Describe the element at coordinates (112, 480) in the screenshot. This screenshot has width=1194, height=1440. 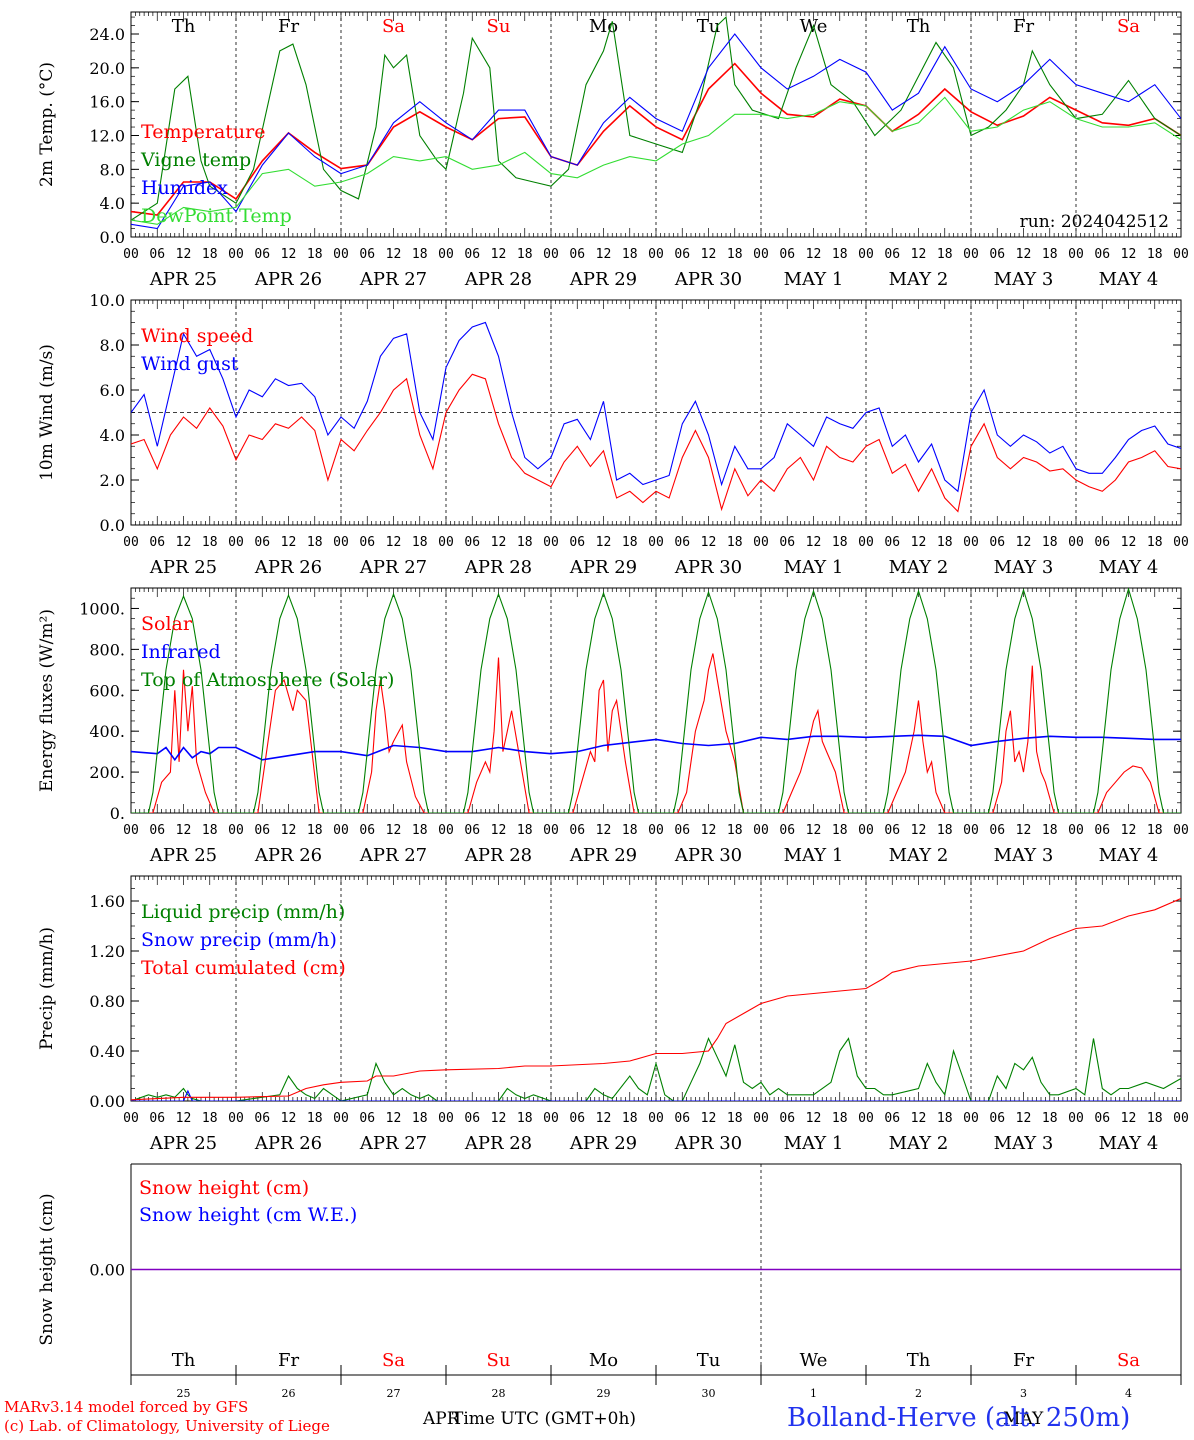
I see `y-tick-label: 2.0` at that location.